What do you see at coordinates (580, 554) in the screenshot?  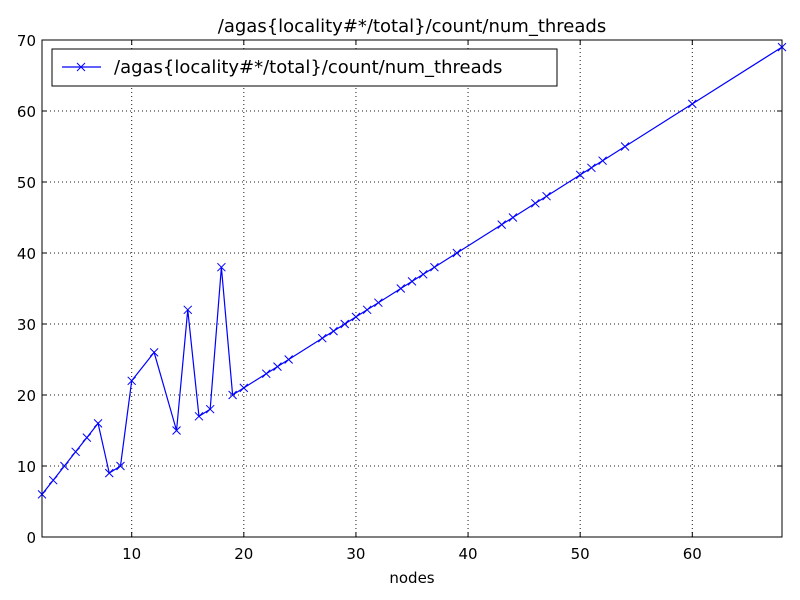 I see `x-tick-label: 50` at bounding box center [580, 554].